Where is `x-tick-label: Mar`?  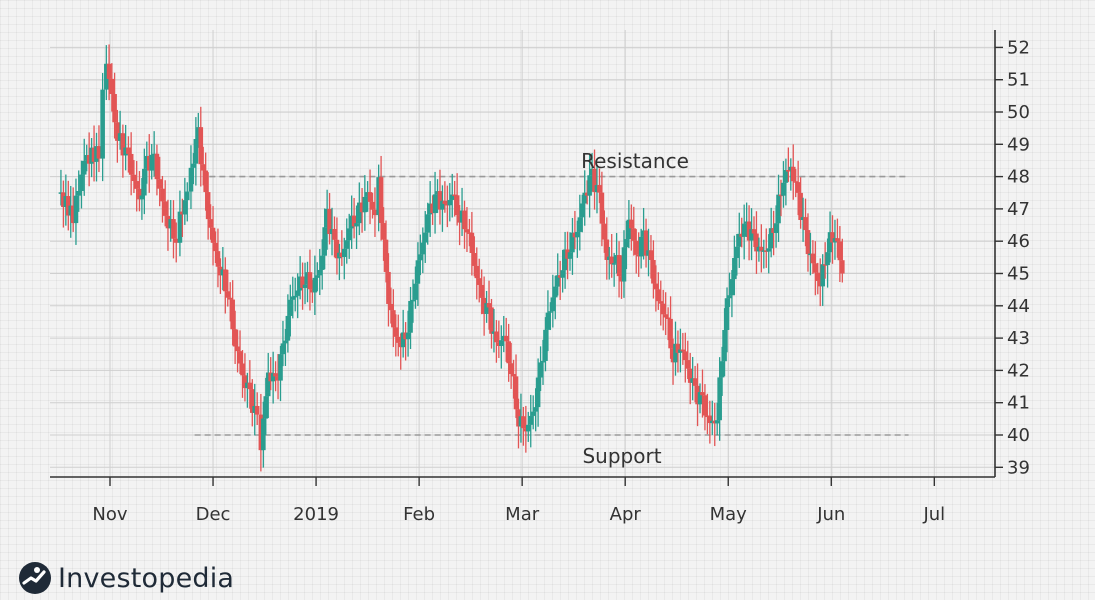 x-tick-label: Mar is located at coordinates (522, 514).